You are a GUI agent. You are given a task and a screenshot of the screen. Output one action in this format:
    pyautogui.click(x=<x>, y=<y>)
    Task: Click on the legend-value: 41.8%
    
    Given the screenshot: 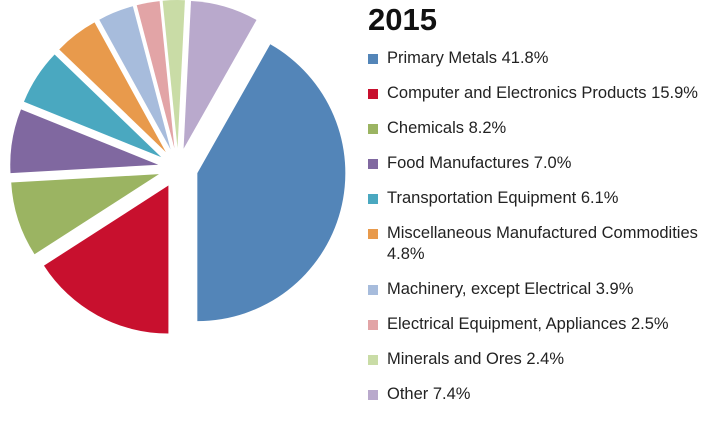 What is the action you would take?
    pyautogui.click(x=525, y=58)
    